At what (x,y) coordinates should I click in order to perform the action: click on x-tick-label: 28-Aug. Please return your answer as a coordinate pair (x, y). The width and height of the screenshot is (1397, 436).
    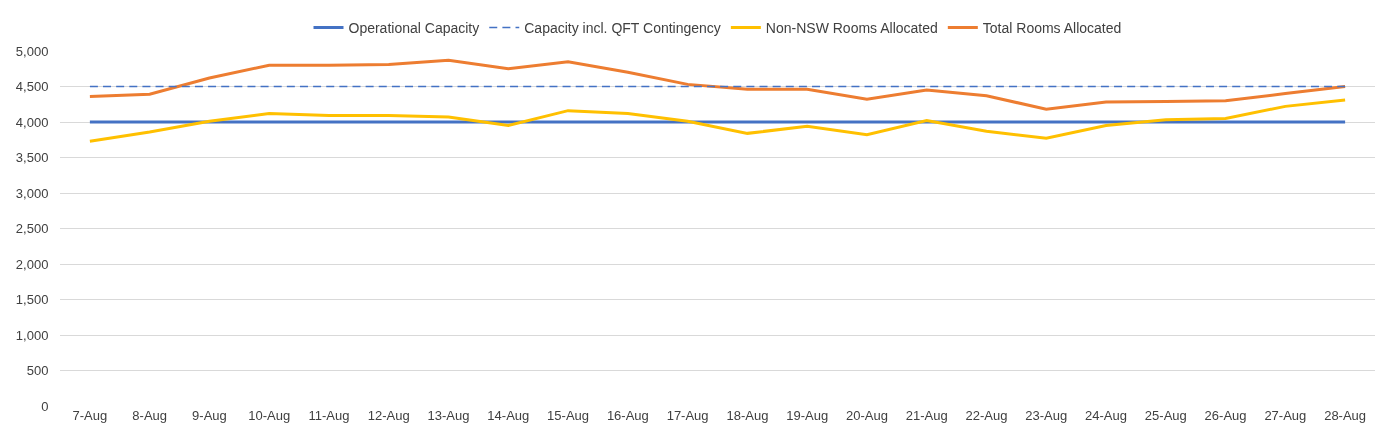
    Looking at the image, I should click on (1345, 415).